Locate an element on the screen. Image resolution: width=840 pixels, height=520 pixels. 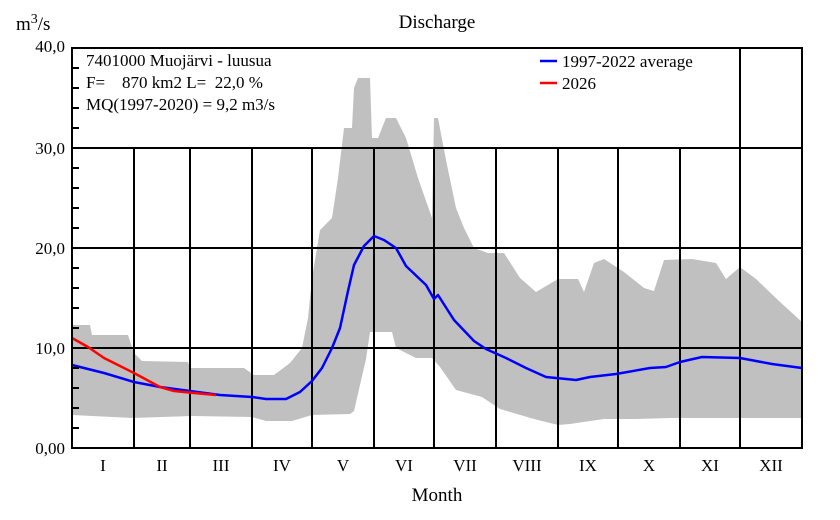
x-tick-label: I is located at coordinates (103, 465).